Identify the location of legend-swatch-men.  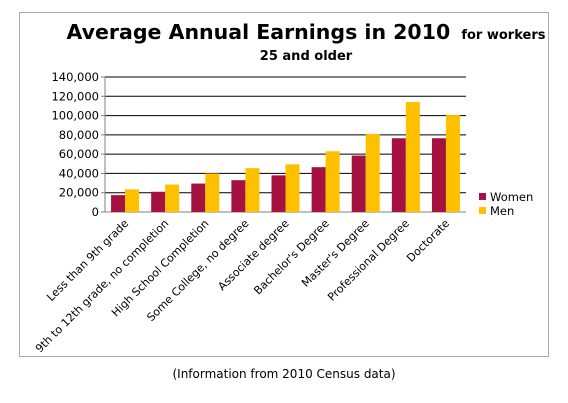
(482, 210).